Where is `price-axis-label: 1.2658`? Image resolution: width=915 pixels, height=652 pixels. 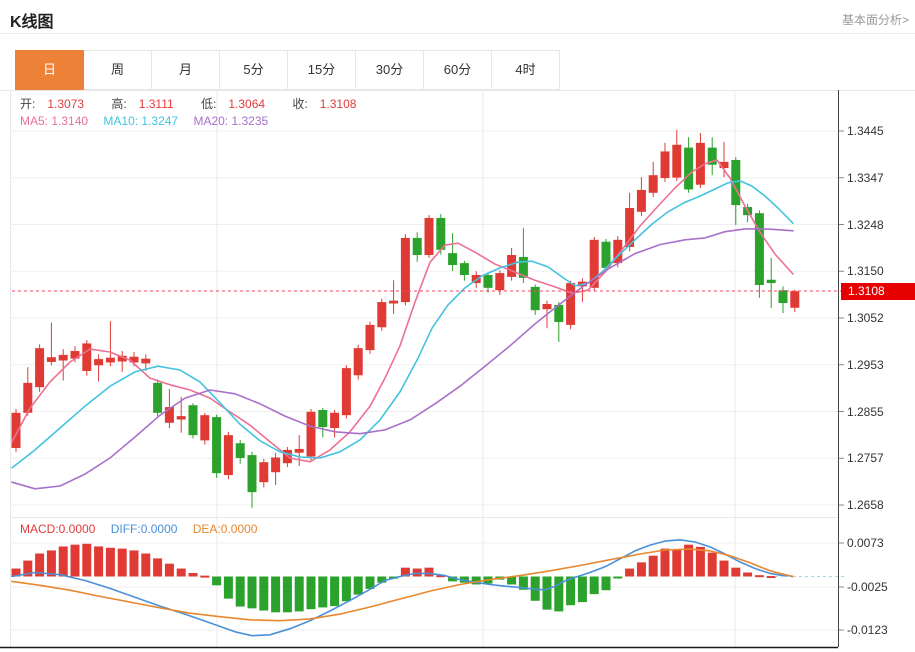
price-axis-label: 1.2658 is located at coordinates (865, 505).